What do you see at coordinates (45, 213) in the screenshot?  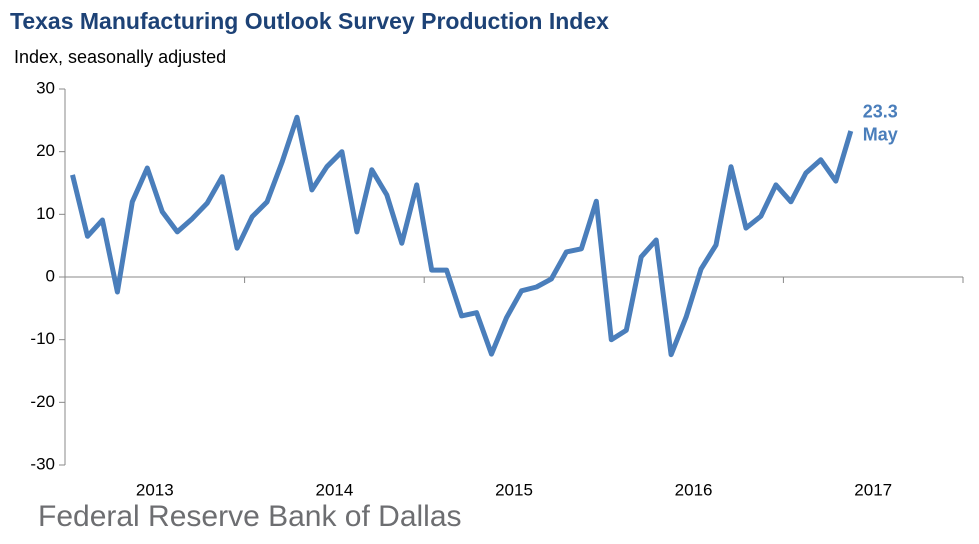 I see `y-tick-label: 10` at bounding box center [45, 213].